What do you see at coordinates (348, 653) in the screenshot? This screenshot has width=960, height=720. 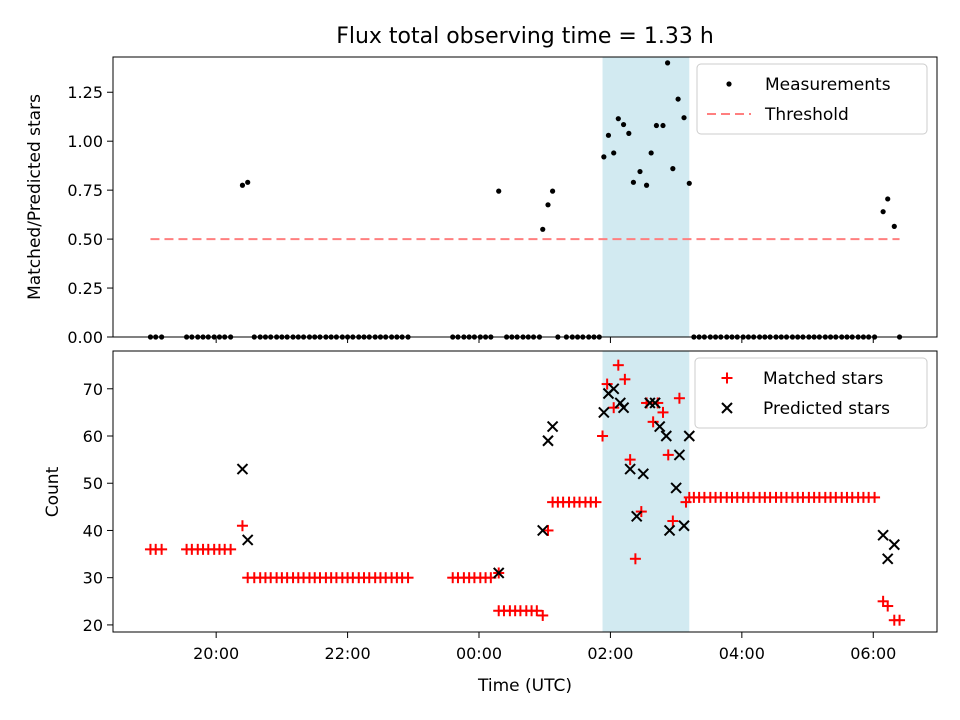 I see `xtick-label: 22:00` at bounding box center [348, 653].